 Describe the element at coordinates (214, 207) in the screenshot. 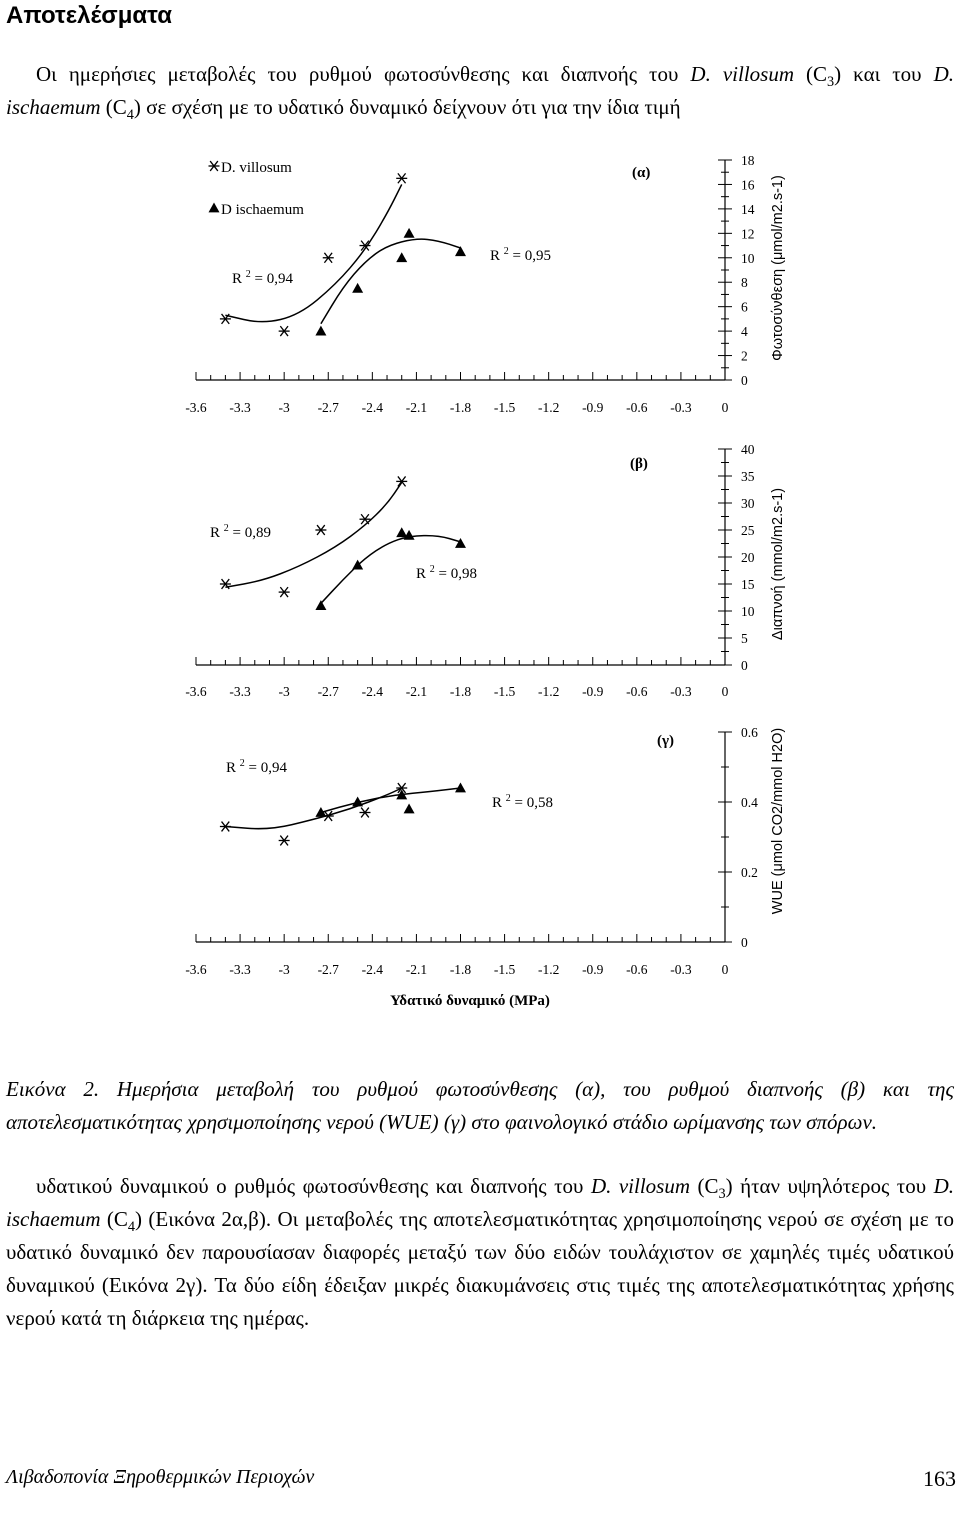

I see `legend-marker-ischaemum` at that location.